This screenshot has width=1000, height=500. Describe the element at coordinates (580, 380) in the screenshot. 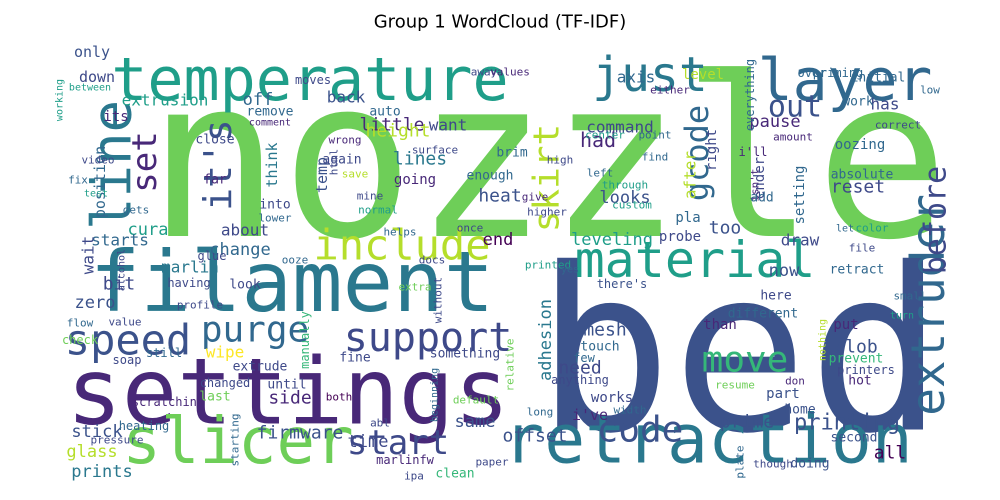

I see `word: anything` at that location.